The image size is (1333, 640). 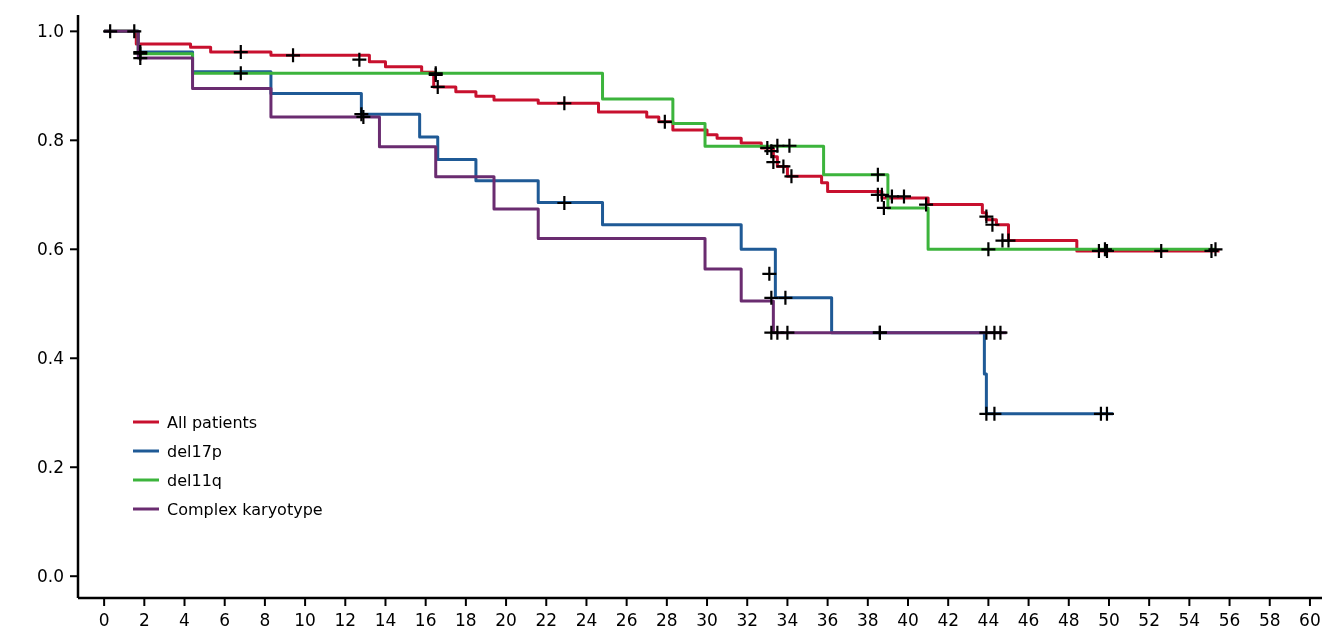 I want to click on x-tick-label: 14, so click(x=385, y=620).